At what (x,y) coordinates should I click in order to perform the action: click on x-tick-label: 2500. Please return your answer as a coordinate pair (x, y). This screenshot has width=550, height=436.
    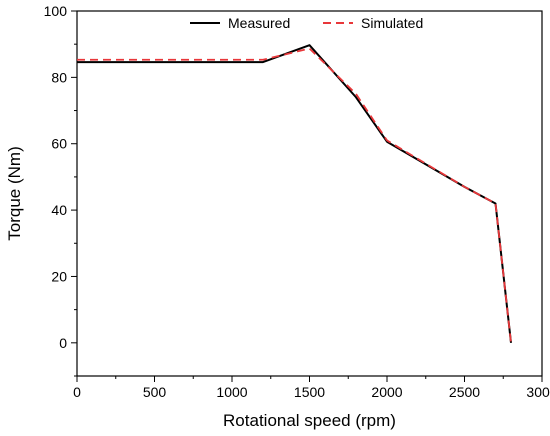
    Looking at the image, I should click on (464, 392).